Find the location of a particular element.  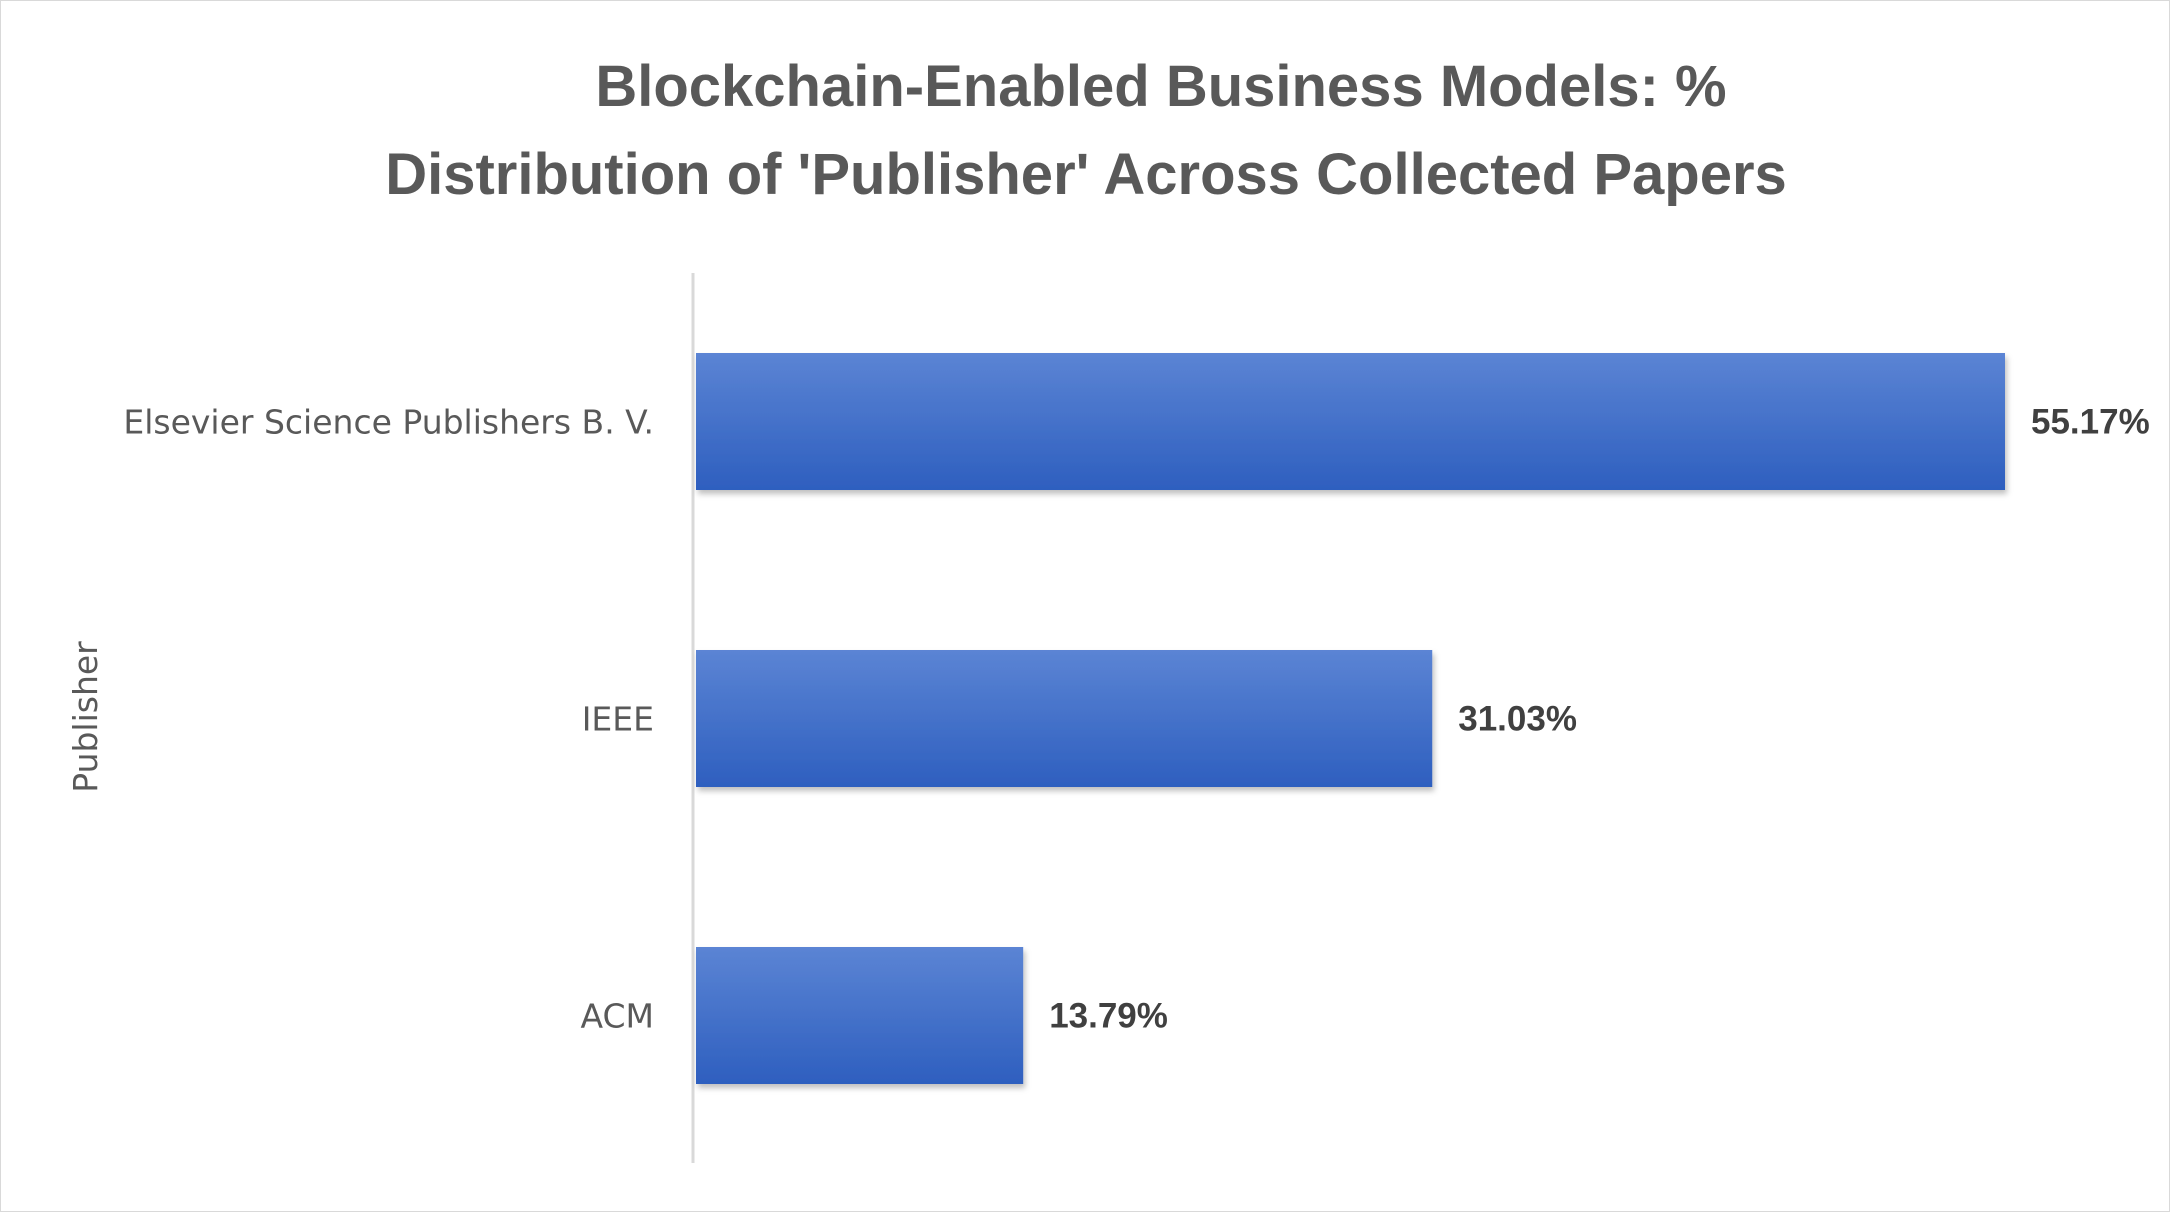

chart-title-line-1: Blockchain-Enabled Business Models: % is located at coordinates (1160, 86).